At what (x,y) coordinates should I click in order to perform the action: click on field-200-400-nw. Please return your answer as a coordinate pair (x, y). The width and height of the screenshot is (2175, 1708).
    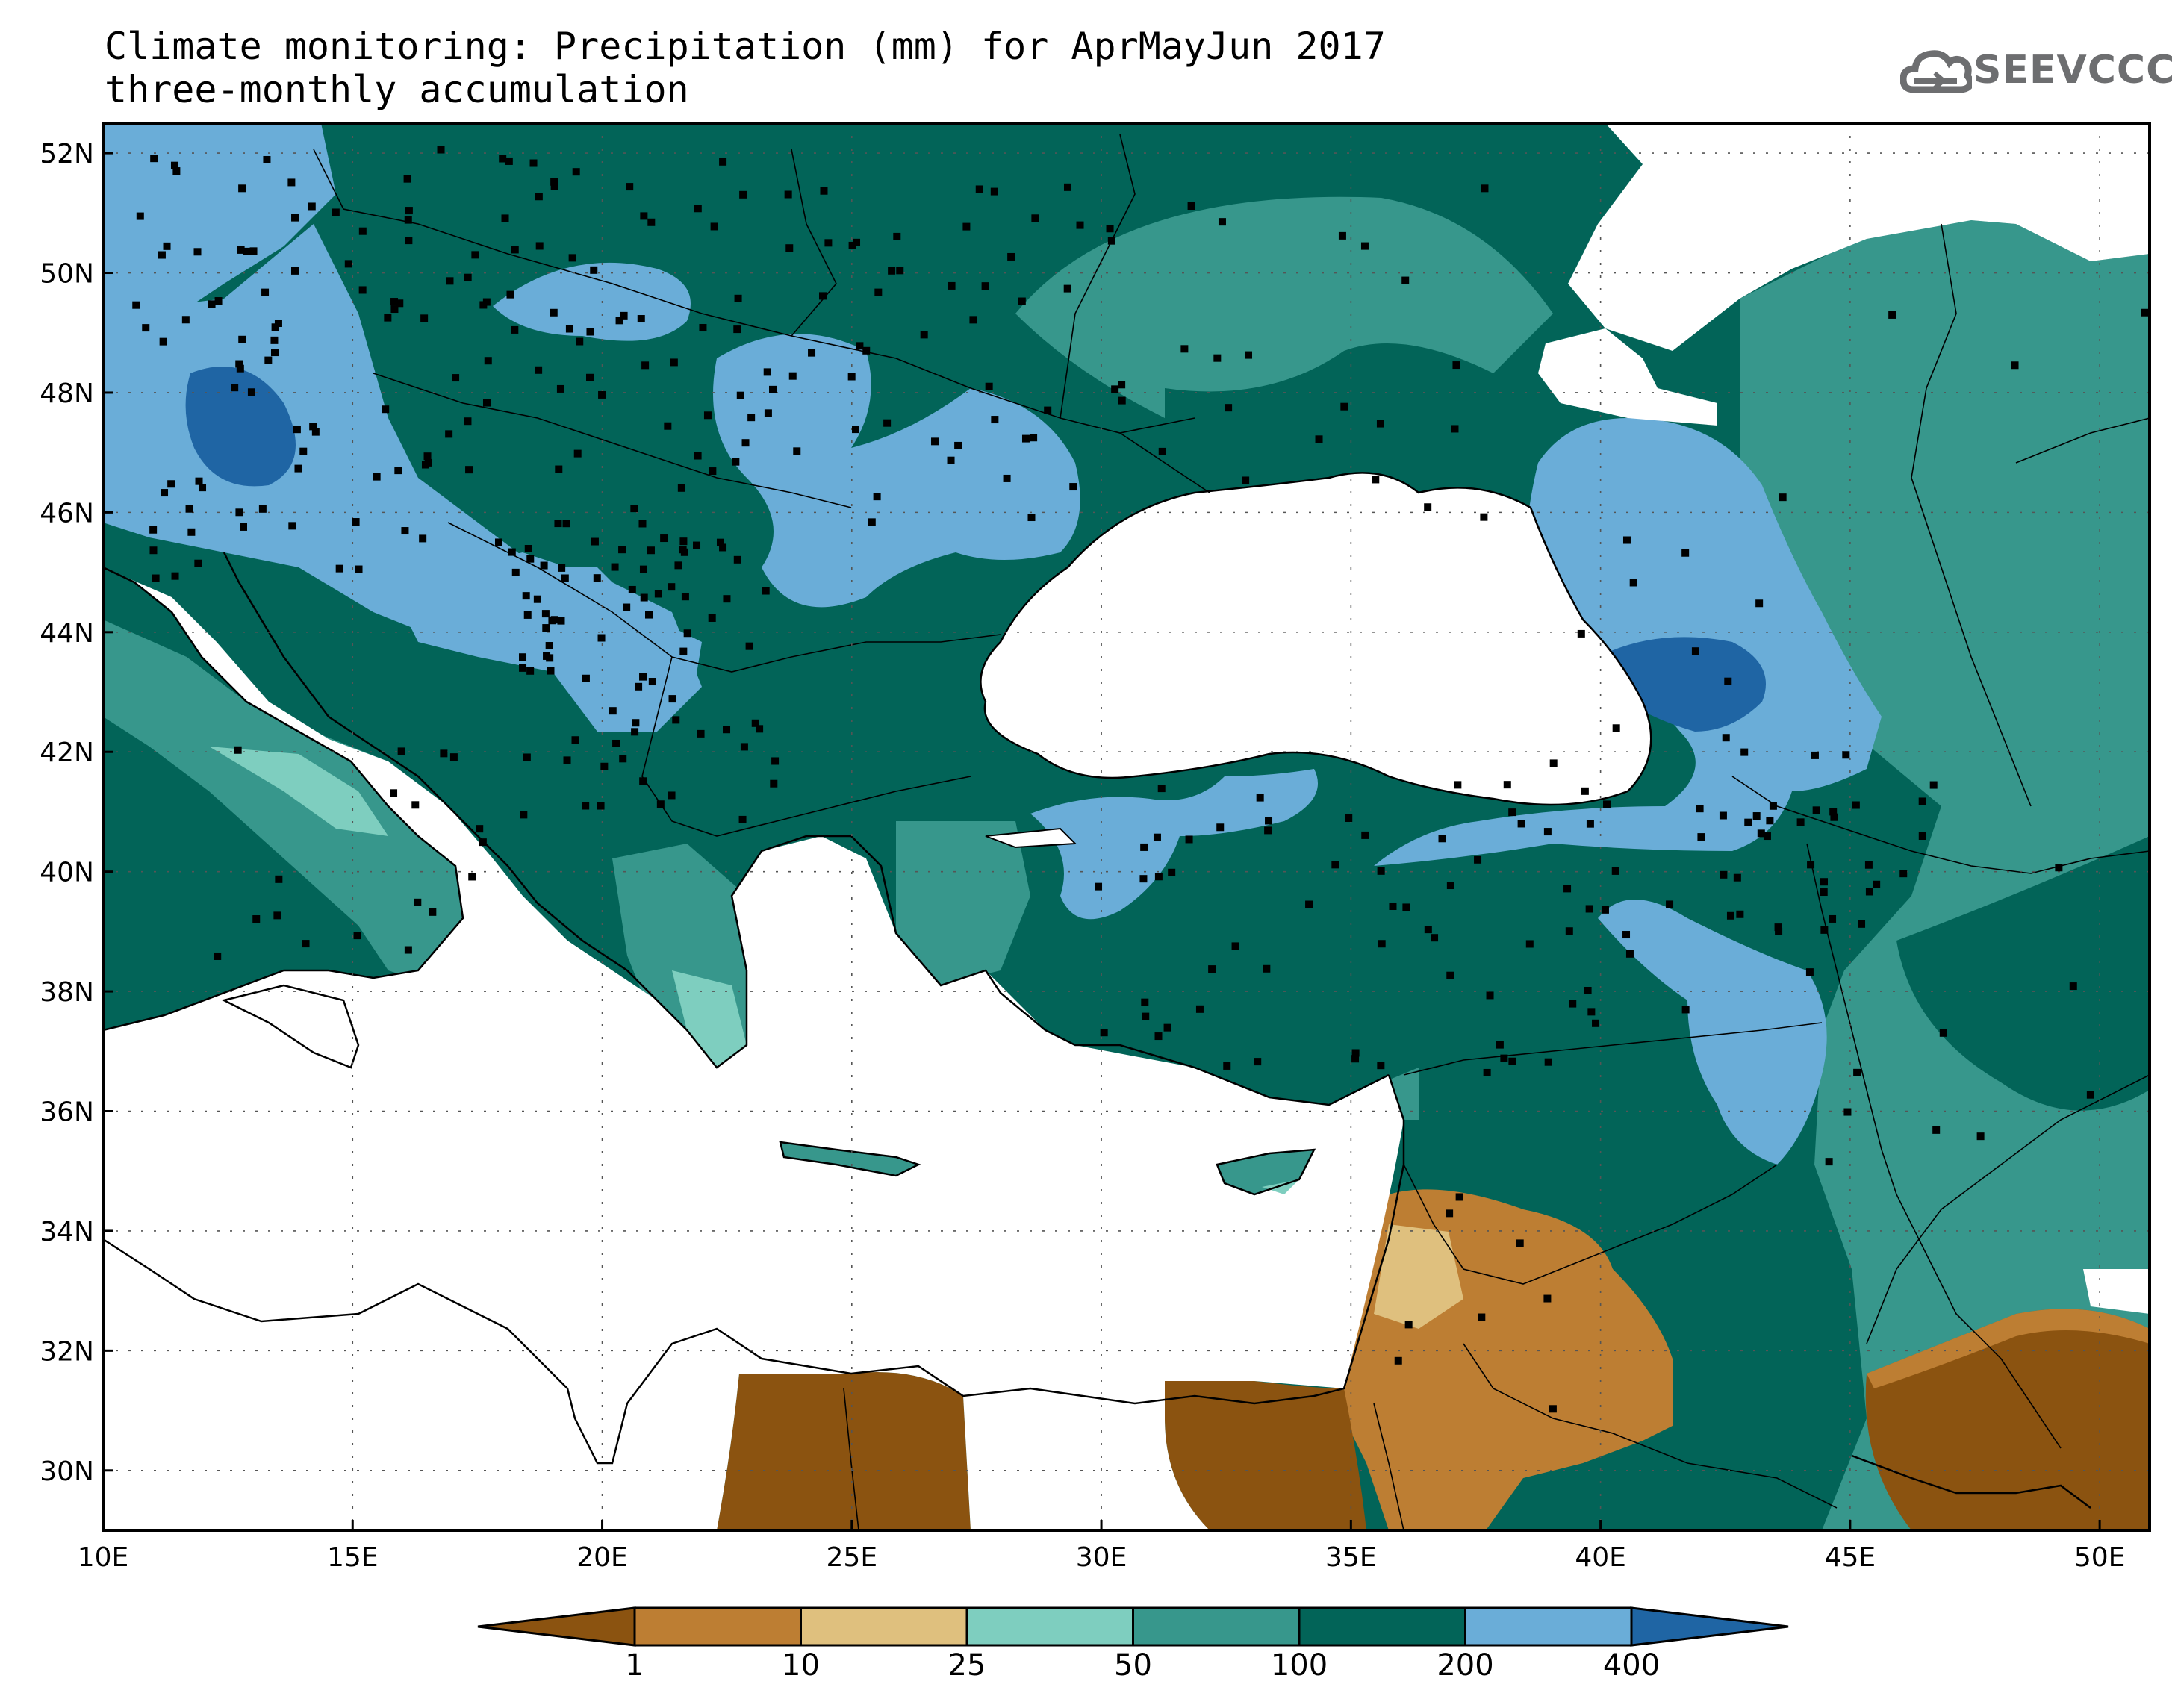
    Looking at the image, I should click on (219, 218).